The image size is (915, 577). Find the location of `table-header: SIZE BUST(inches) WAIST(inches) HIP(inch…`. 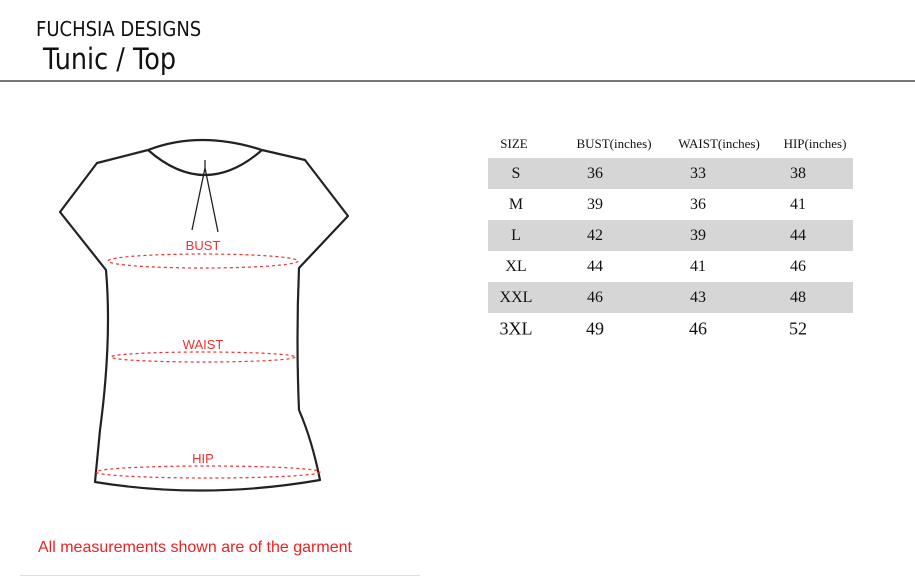

table-header: SIZE BUST(inches) WAIST(inches) HIP(inch… is located at coordinates (670, 144).